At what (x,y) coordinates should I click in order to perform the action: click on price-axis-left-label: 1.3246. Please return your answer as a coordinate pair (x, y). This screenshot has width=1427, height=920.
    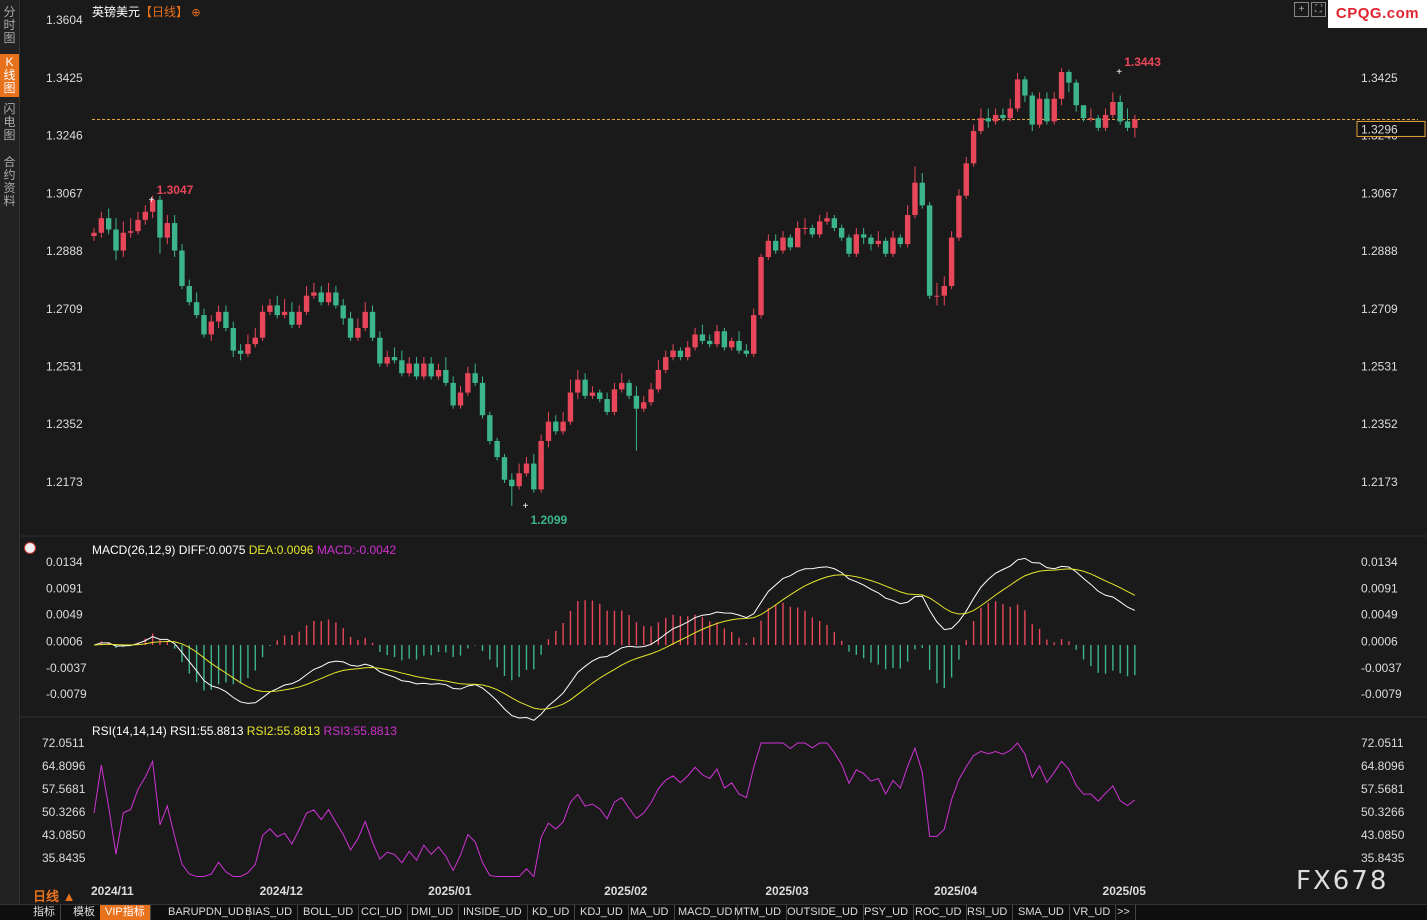
    Looking at the image, I should click on (64, 136).